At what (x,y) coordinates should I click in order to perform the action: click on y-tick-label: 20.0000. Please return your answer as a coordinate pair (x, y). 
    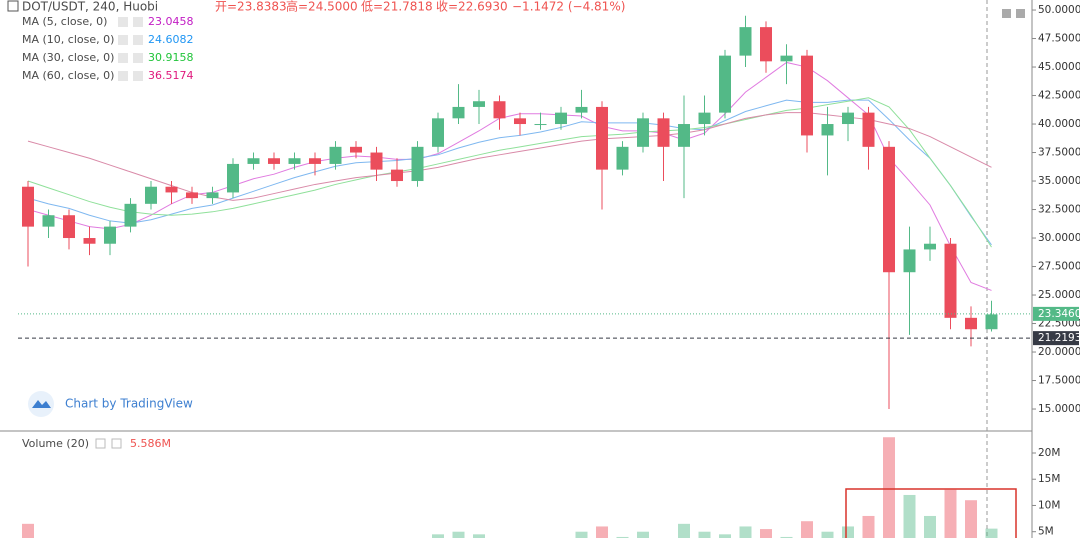
    Looking at the image, I should click on (1059, 352).